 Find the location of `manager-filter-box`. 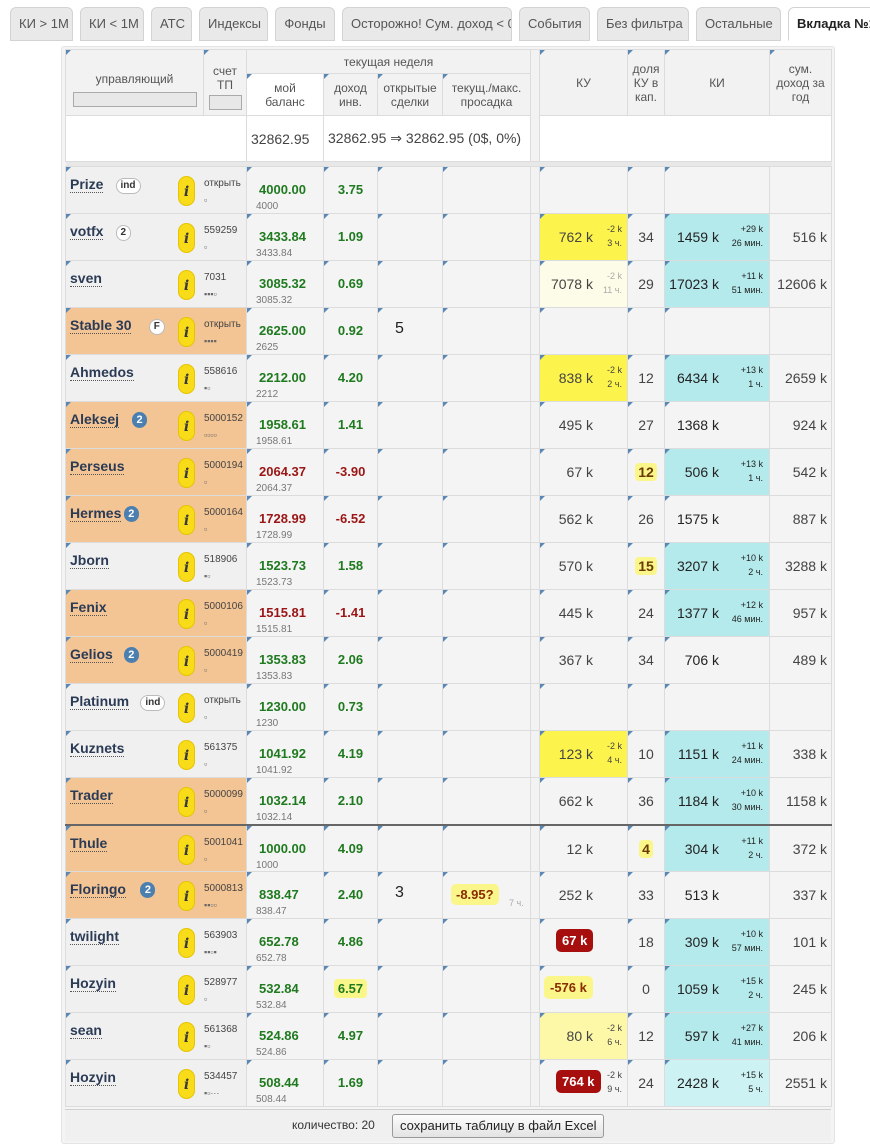

manager-filter-box is located at coordinates (134, 99).